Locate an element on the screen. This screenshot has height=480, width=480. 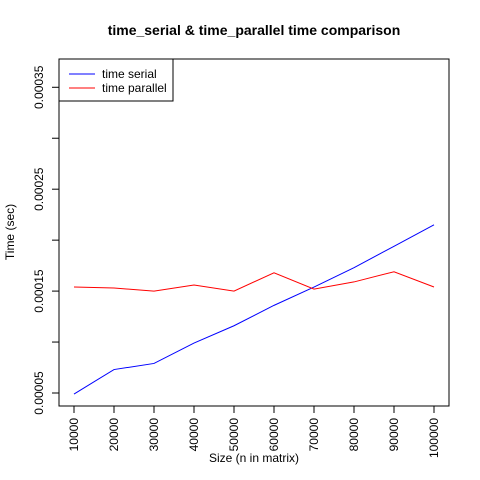
x-tick-label-6: 70000 is located at coordinates (314, 435).